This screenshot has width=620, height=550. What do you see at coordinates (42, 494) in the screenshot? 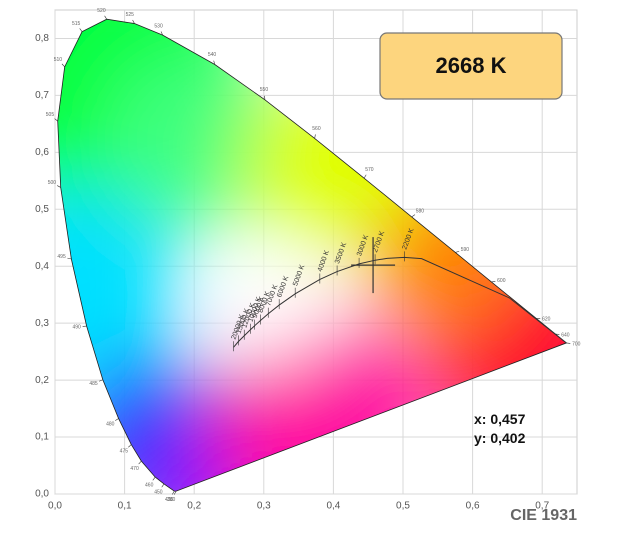
I see `y-tick-label: 0,0` at bounding box center [42, 494].